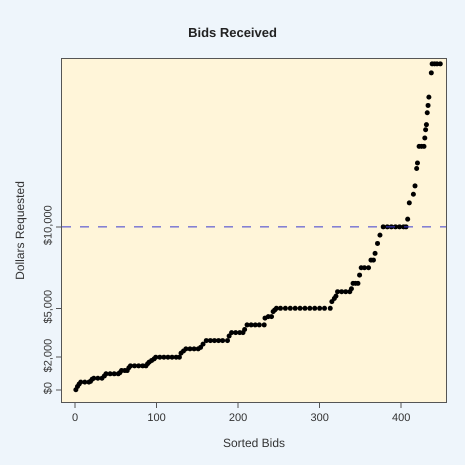 The image size is (465, 465). What do you see at coordinates (232, 32) in the screenshot?
I see `chart-title: Bids Received` at bounding box center [232, 32].